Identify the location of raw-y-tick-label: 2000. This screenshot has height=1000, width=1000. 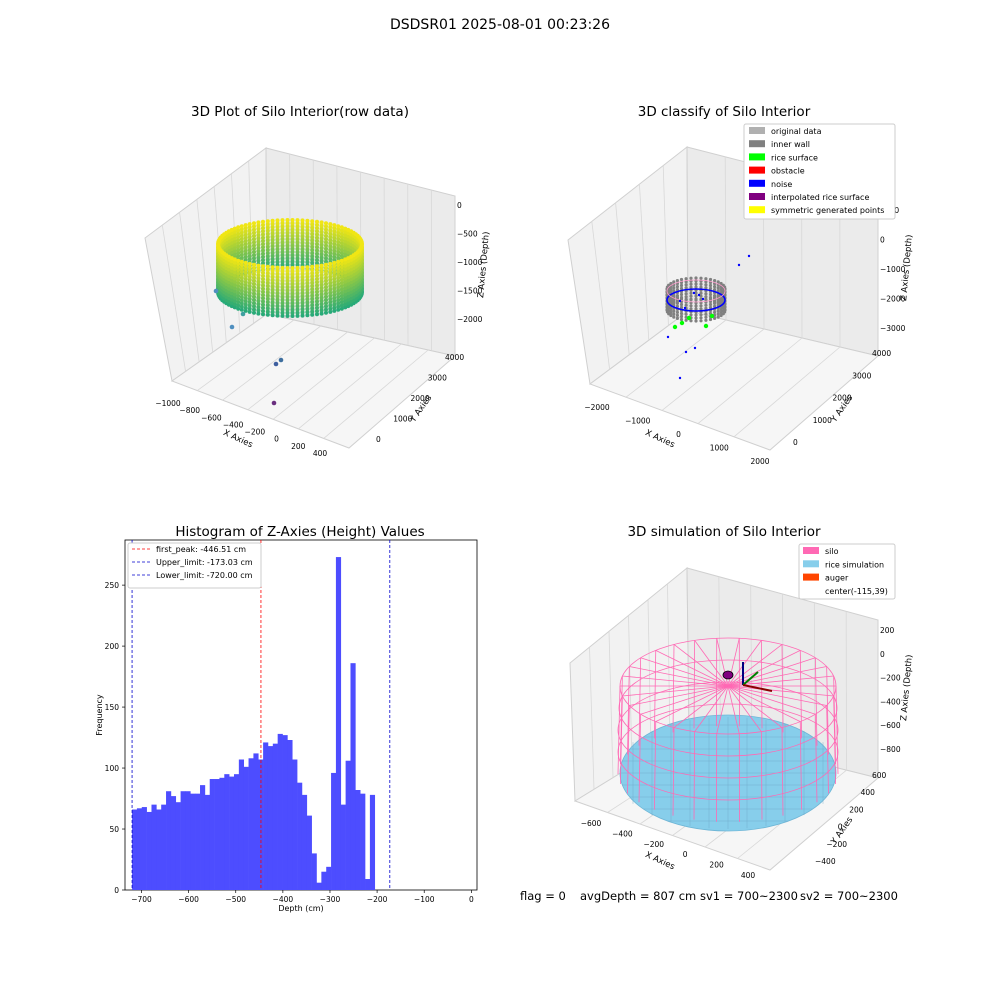
(420, 398).